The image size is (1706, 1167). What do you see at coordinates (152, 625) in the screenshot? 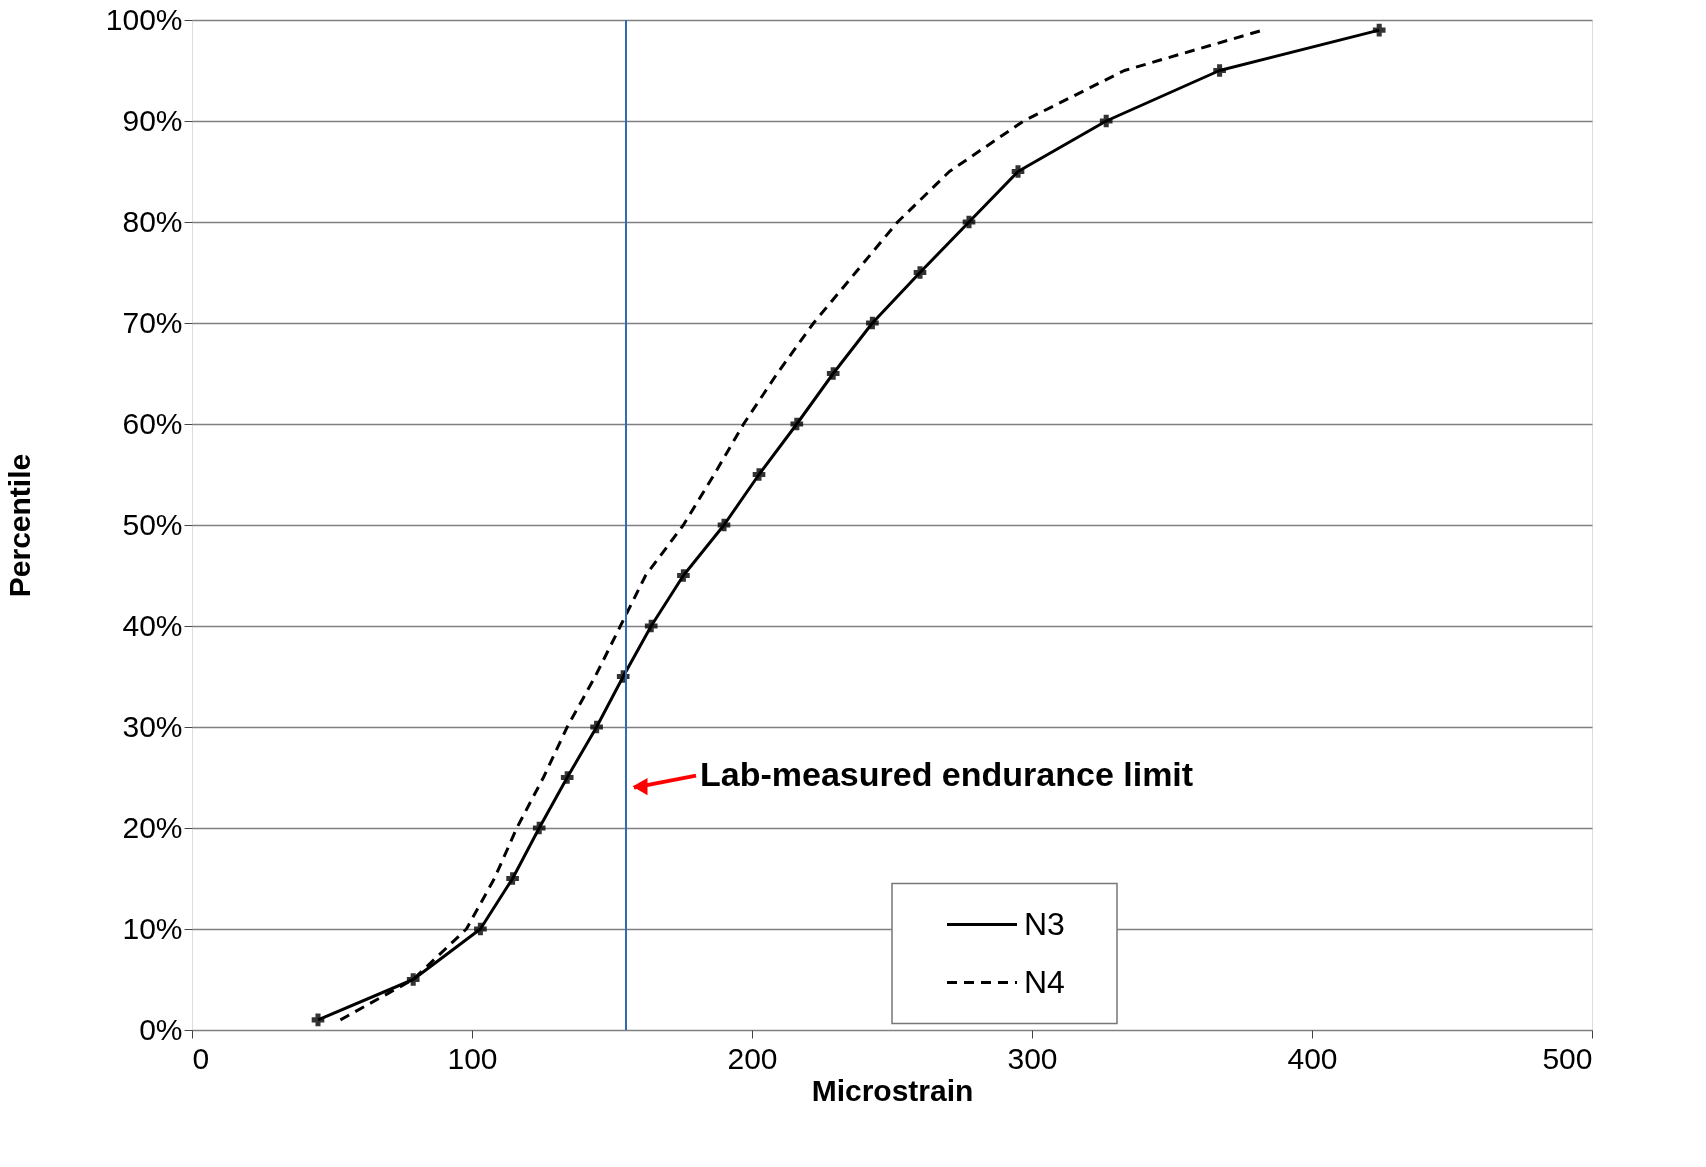
I see `y-tick-label: 40%` at bounding box center [152, 625].